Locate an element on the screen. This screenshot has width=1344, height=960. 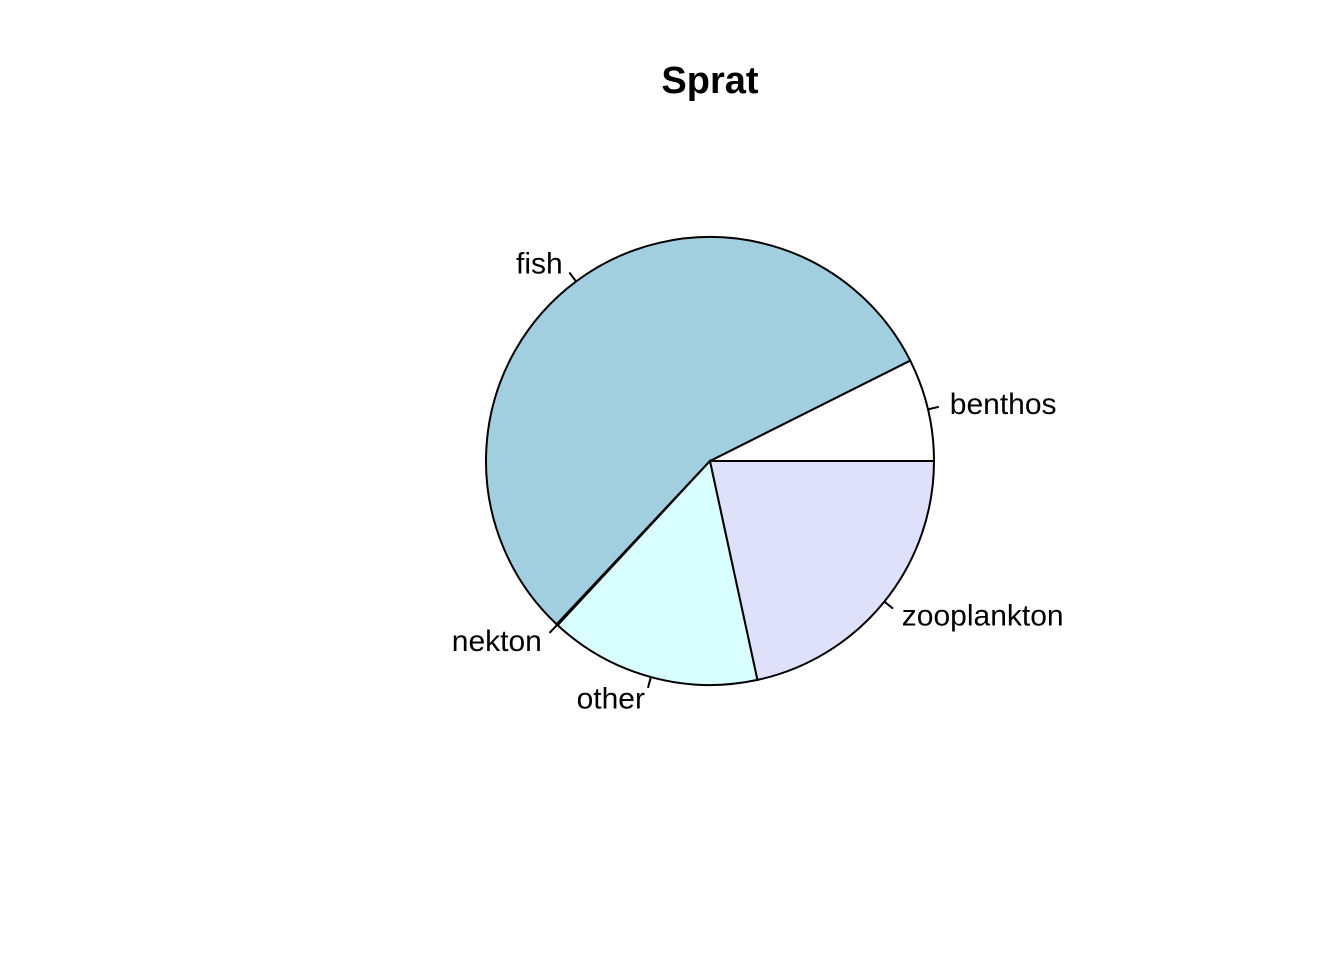
pie-slice-fish is located at coordinates (698, 431).